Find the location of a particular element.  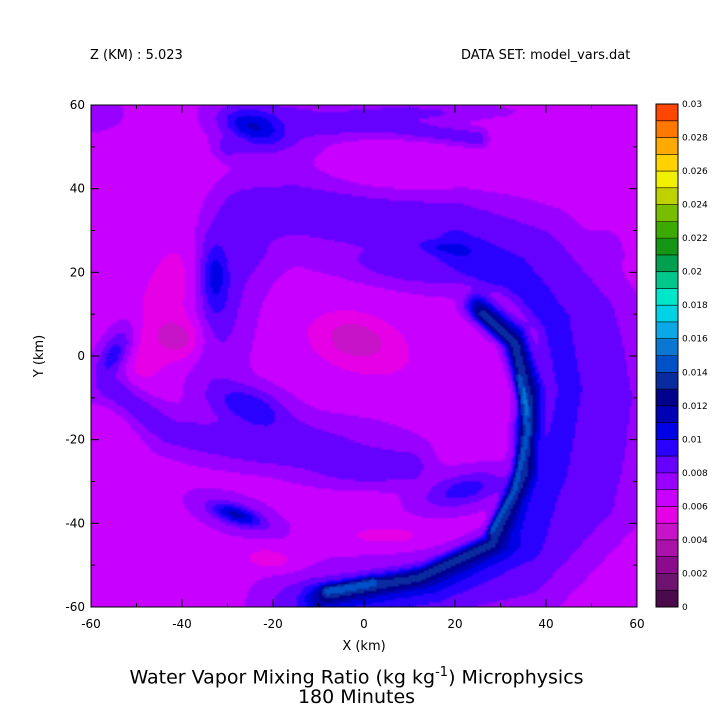

title-prefix: Water Vapor Mixing Ratio (kg kg is located at coordinates (282, 677).